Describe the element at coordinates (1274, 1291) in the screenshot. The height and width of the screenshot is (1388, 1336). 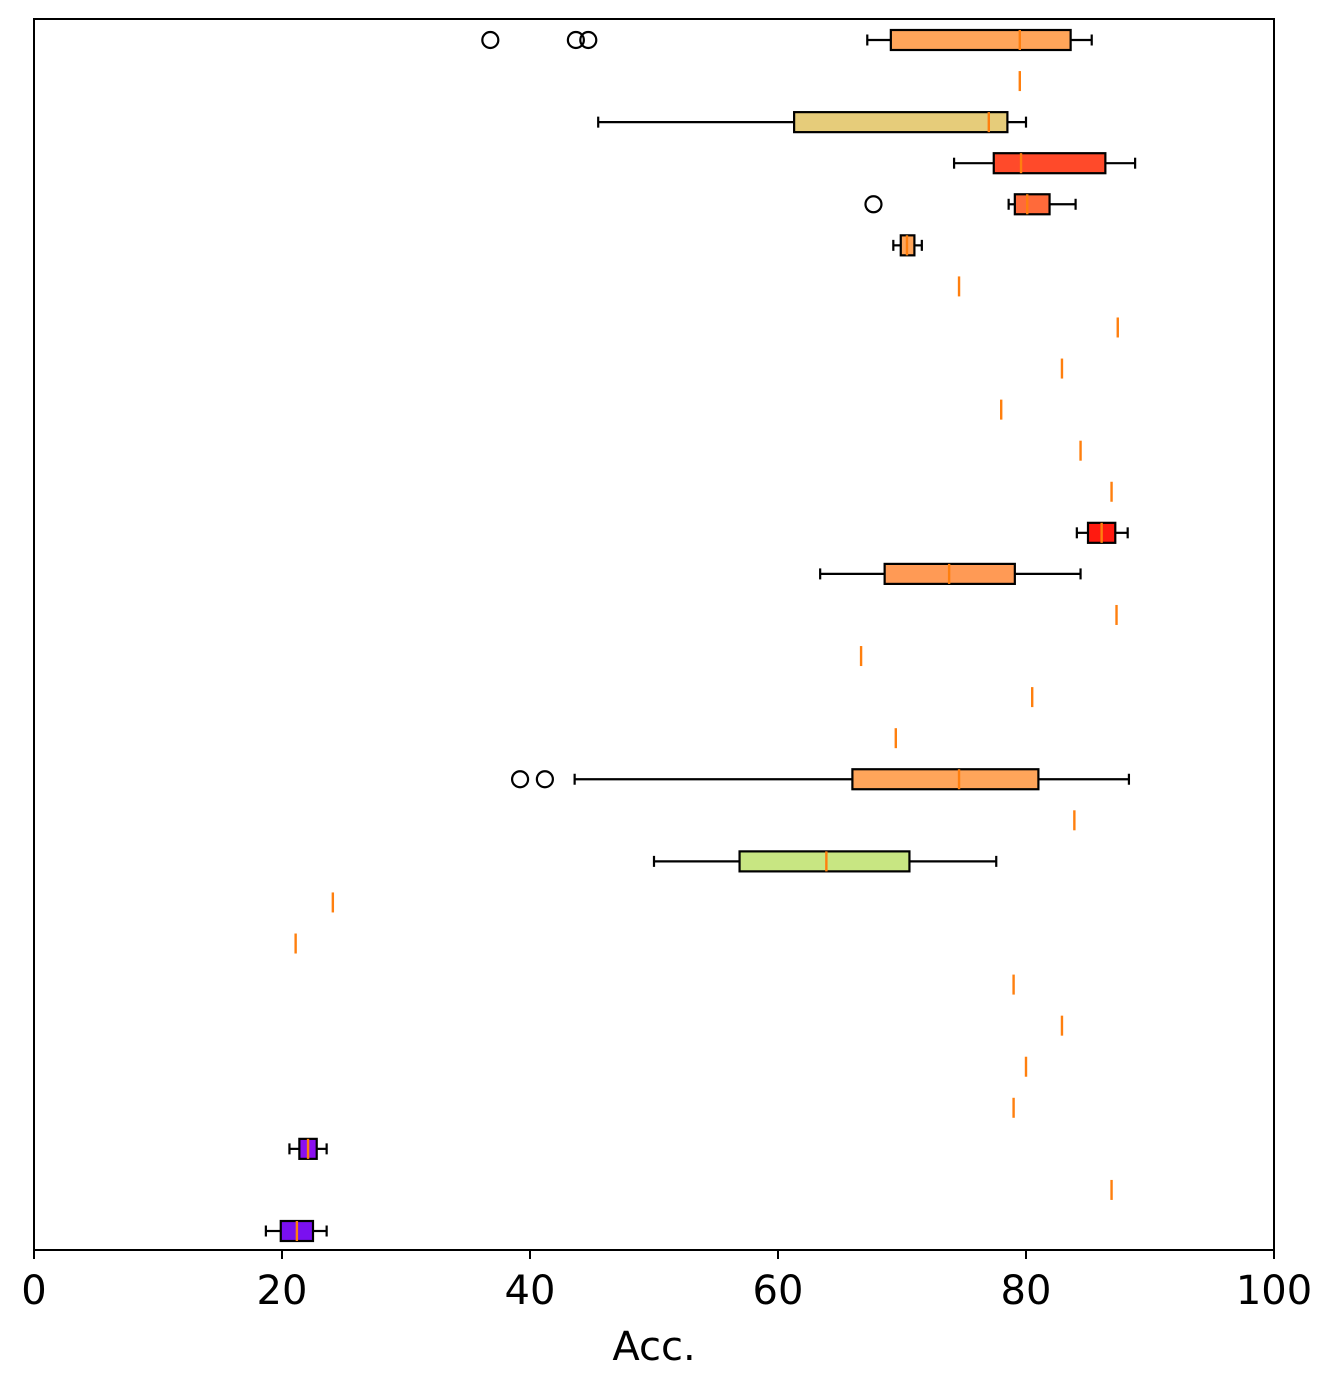
I see `x-tick-label: 100` at that location.